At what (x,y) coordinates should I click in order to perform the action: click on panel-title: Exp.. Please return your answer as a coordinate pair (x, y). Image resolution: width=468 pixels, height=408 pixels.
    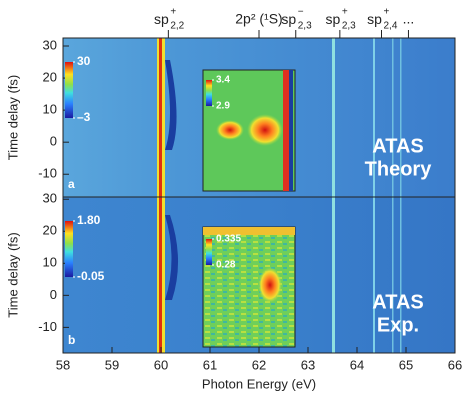
    Looking at the image, I should click on (398, 325).